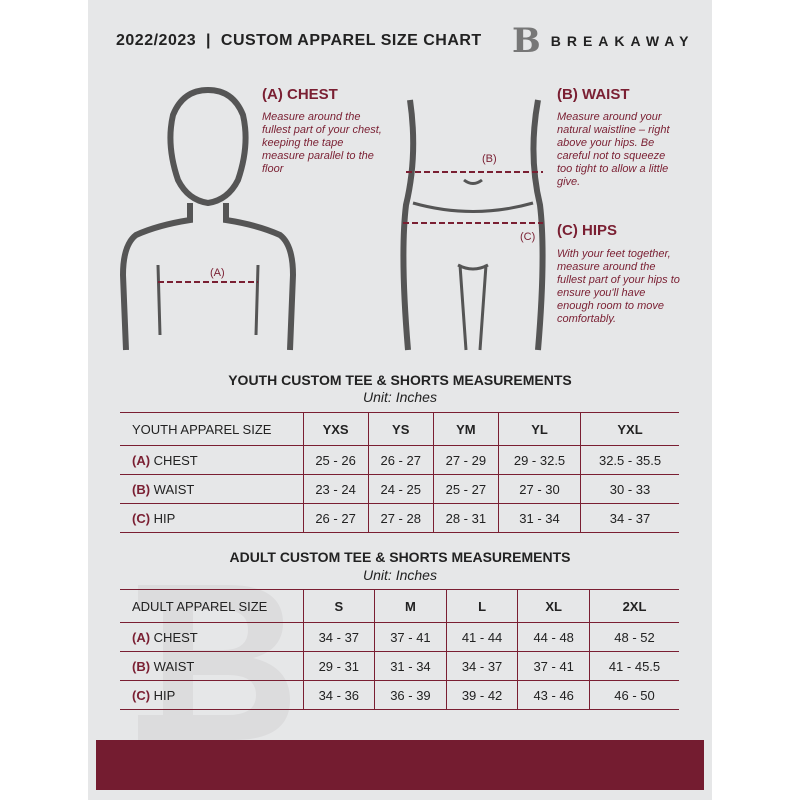 The height and width of the screenshot is (800, 800). What do you see at coordinates (489, 159) in the screenshot?
I see `waist-marker: (B)` at bounding box center [489, 159].